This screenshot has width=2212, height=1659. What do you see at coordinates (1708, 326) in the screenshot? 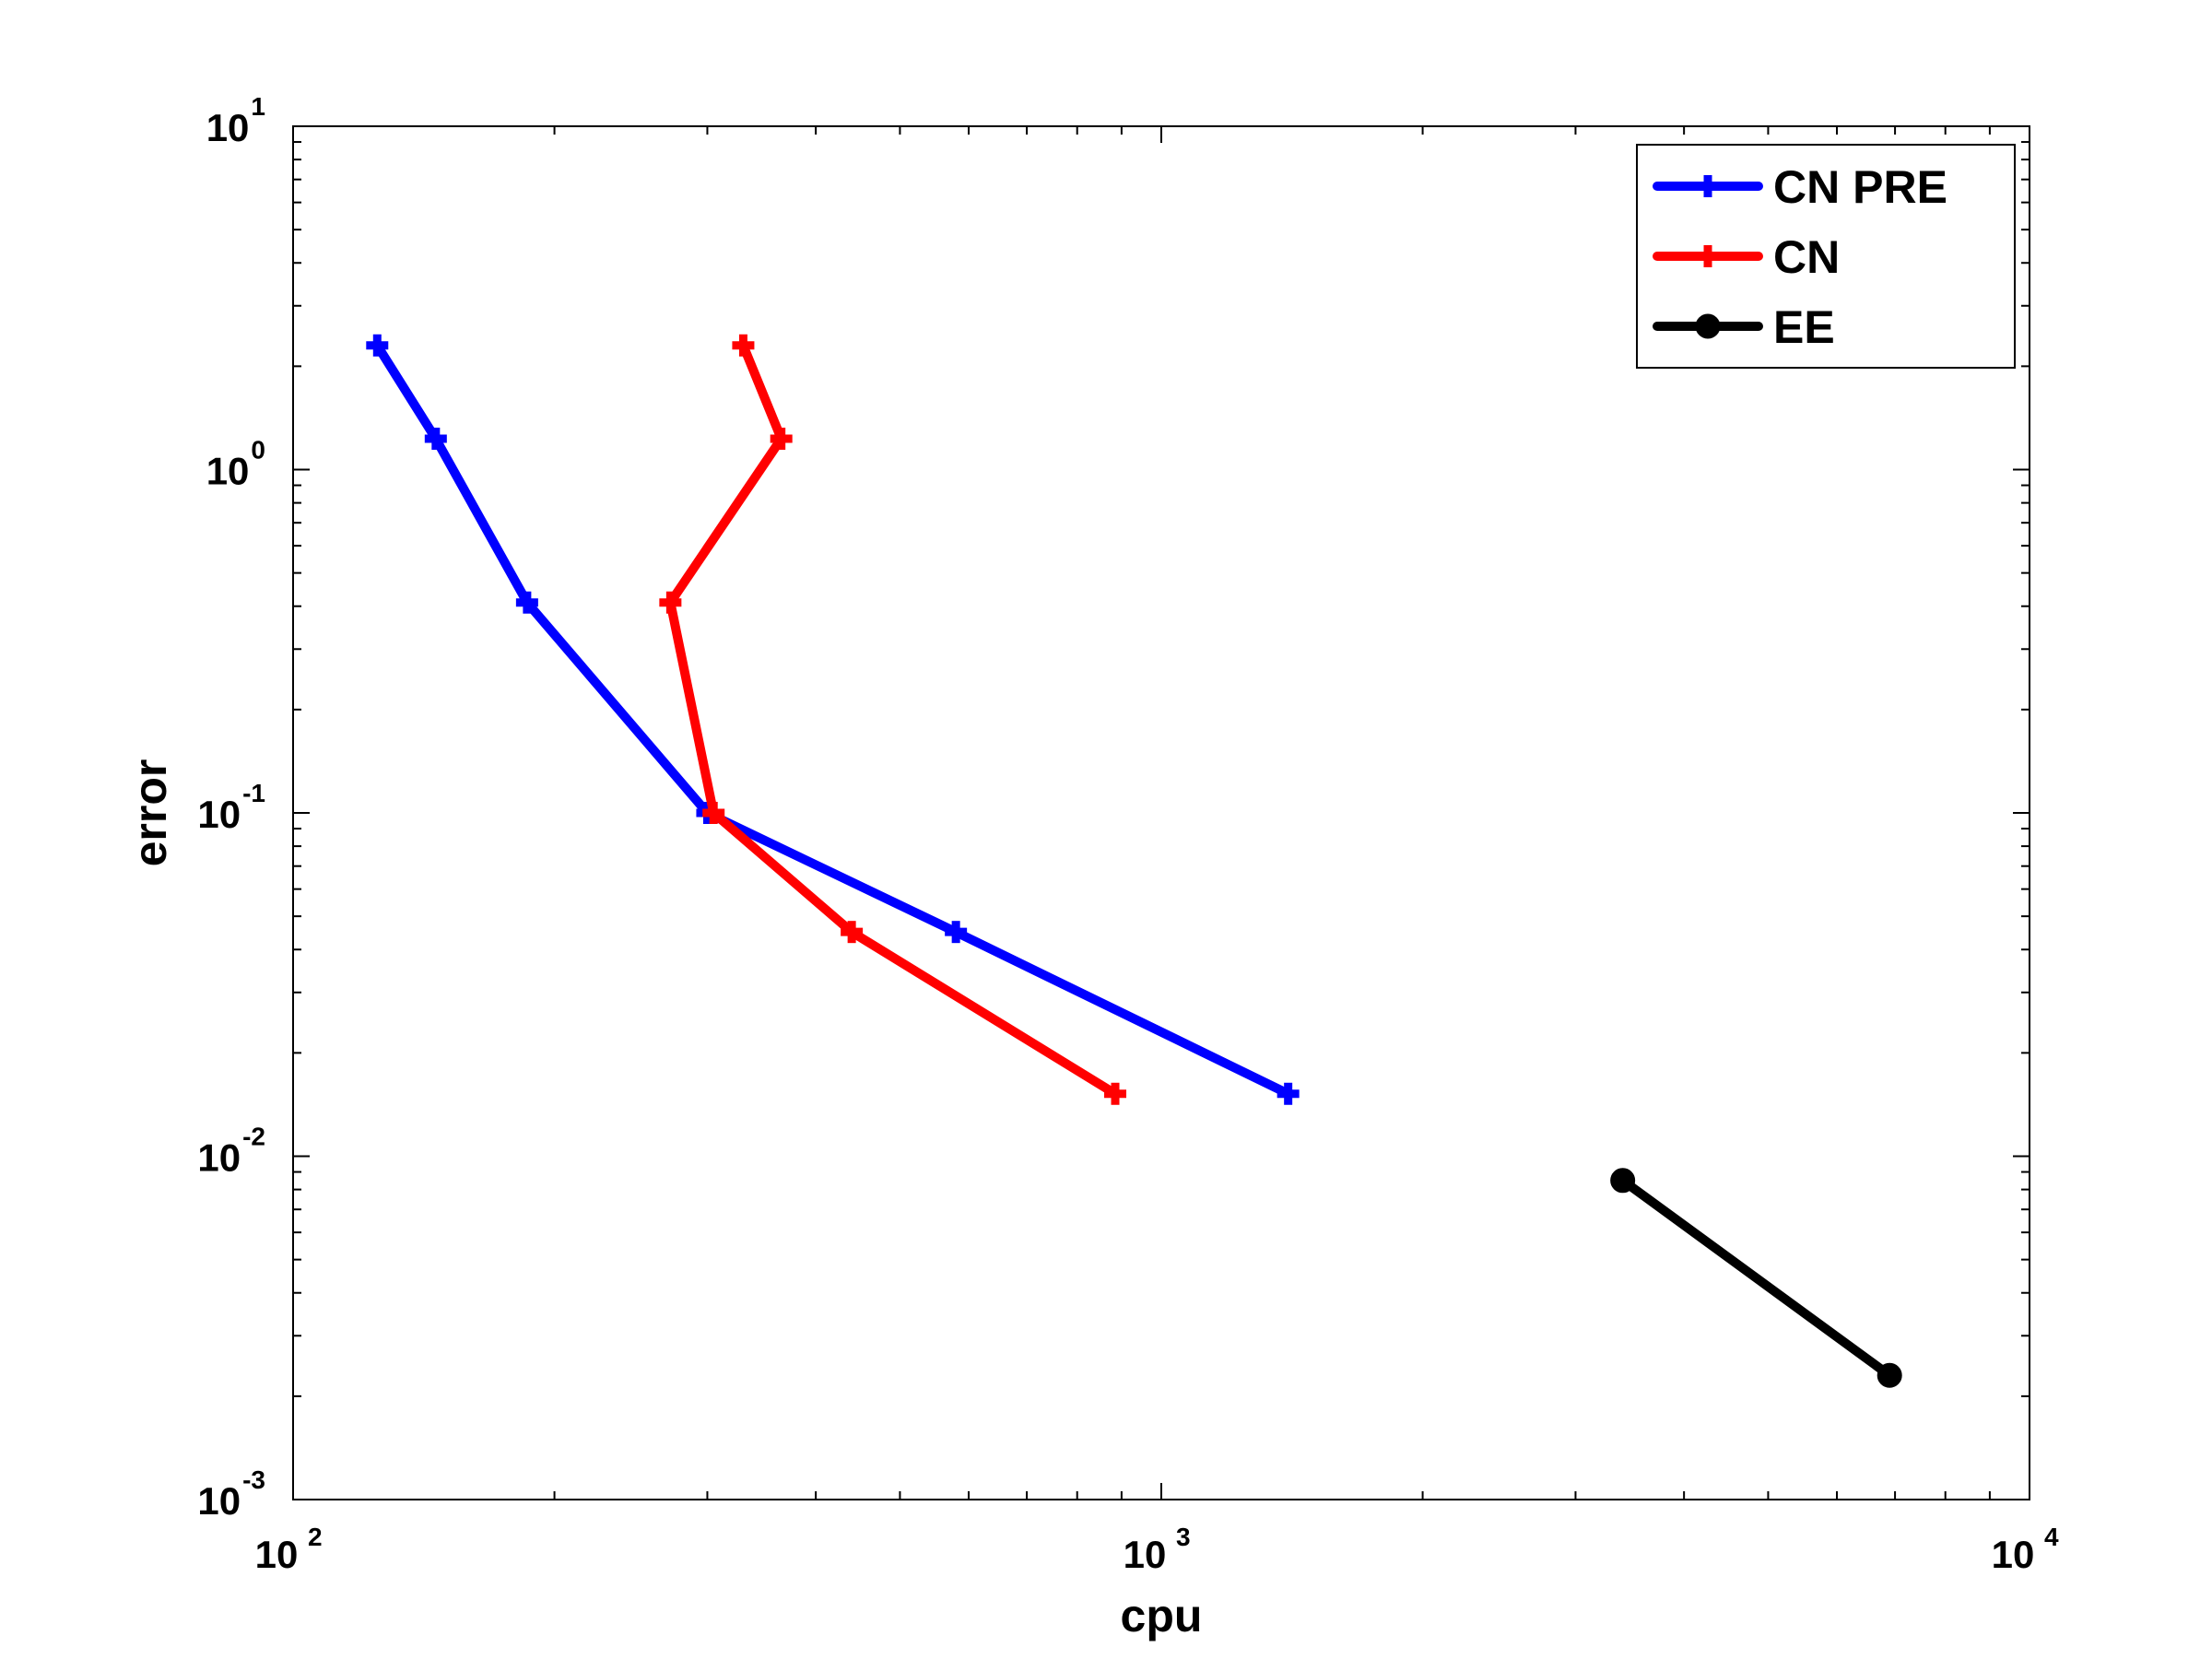
I see `legend-circle-marker` at bounding box center [1708, 326].